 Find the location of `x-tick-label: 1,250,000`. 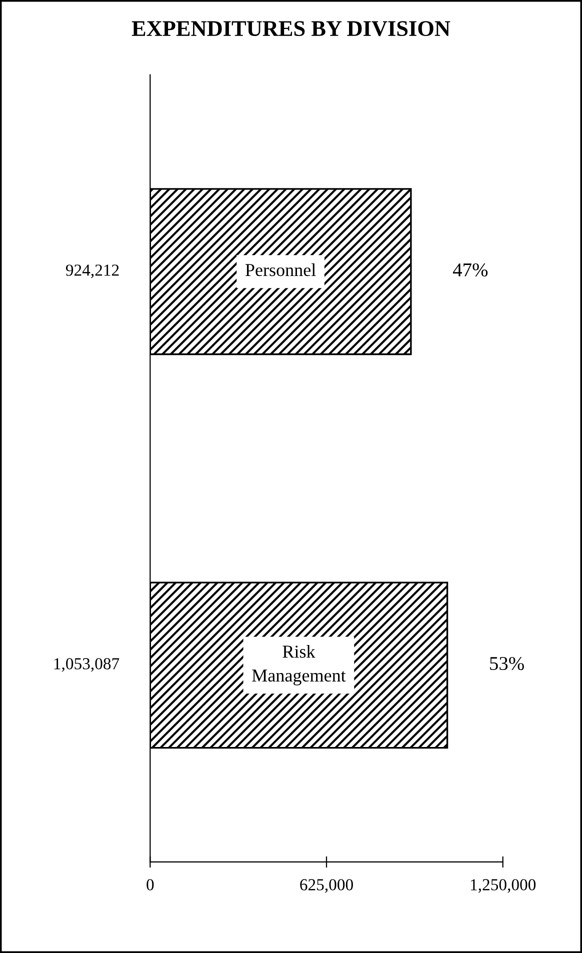

x-tick-label: 1,250,000 is located at coordinates (503, 886).